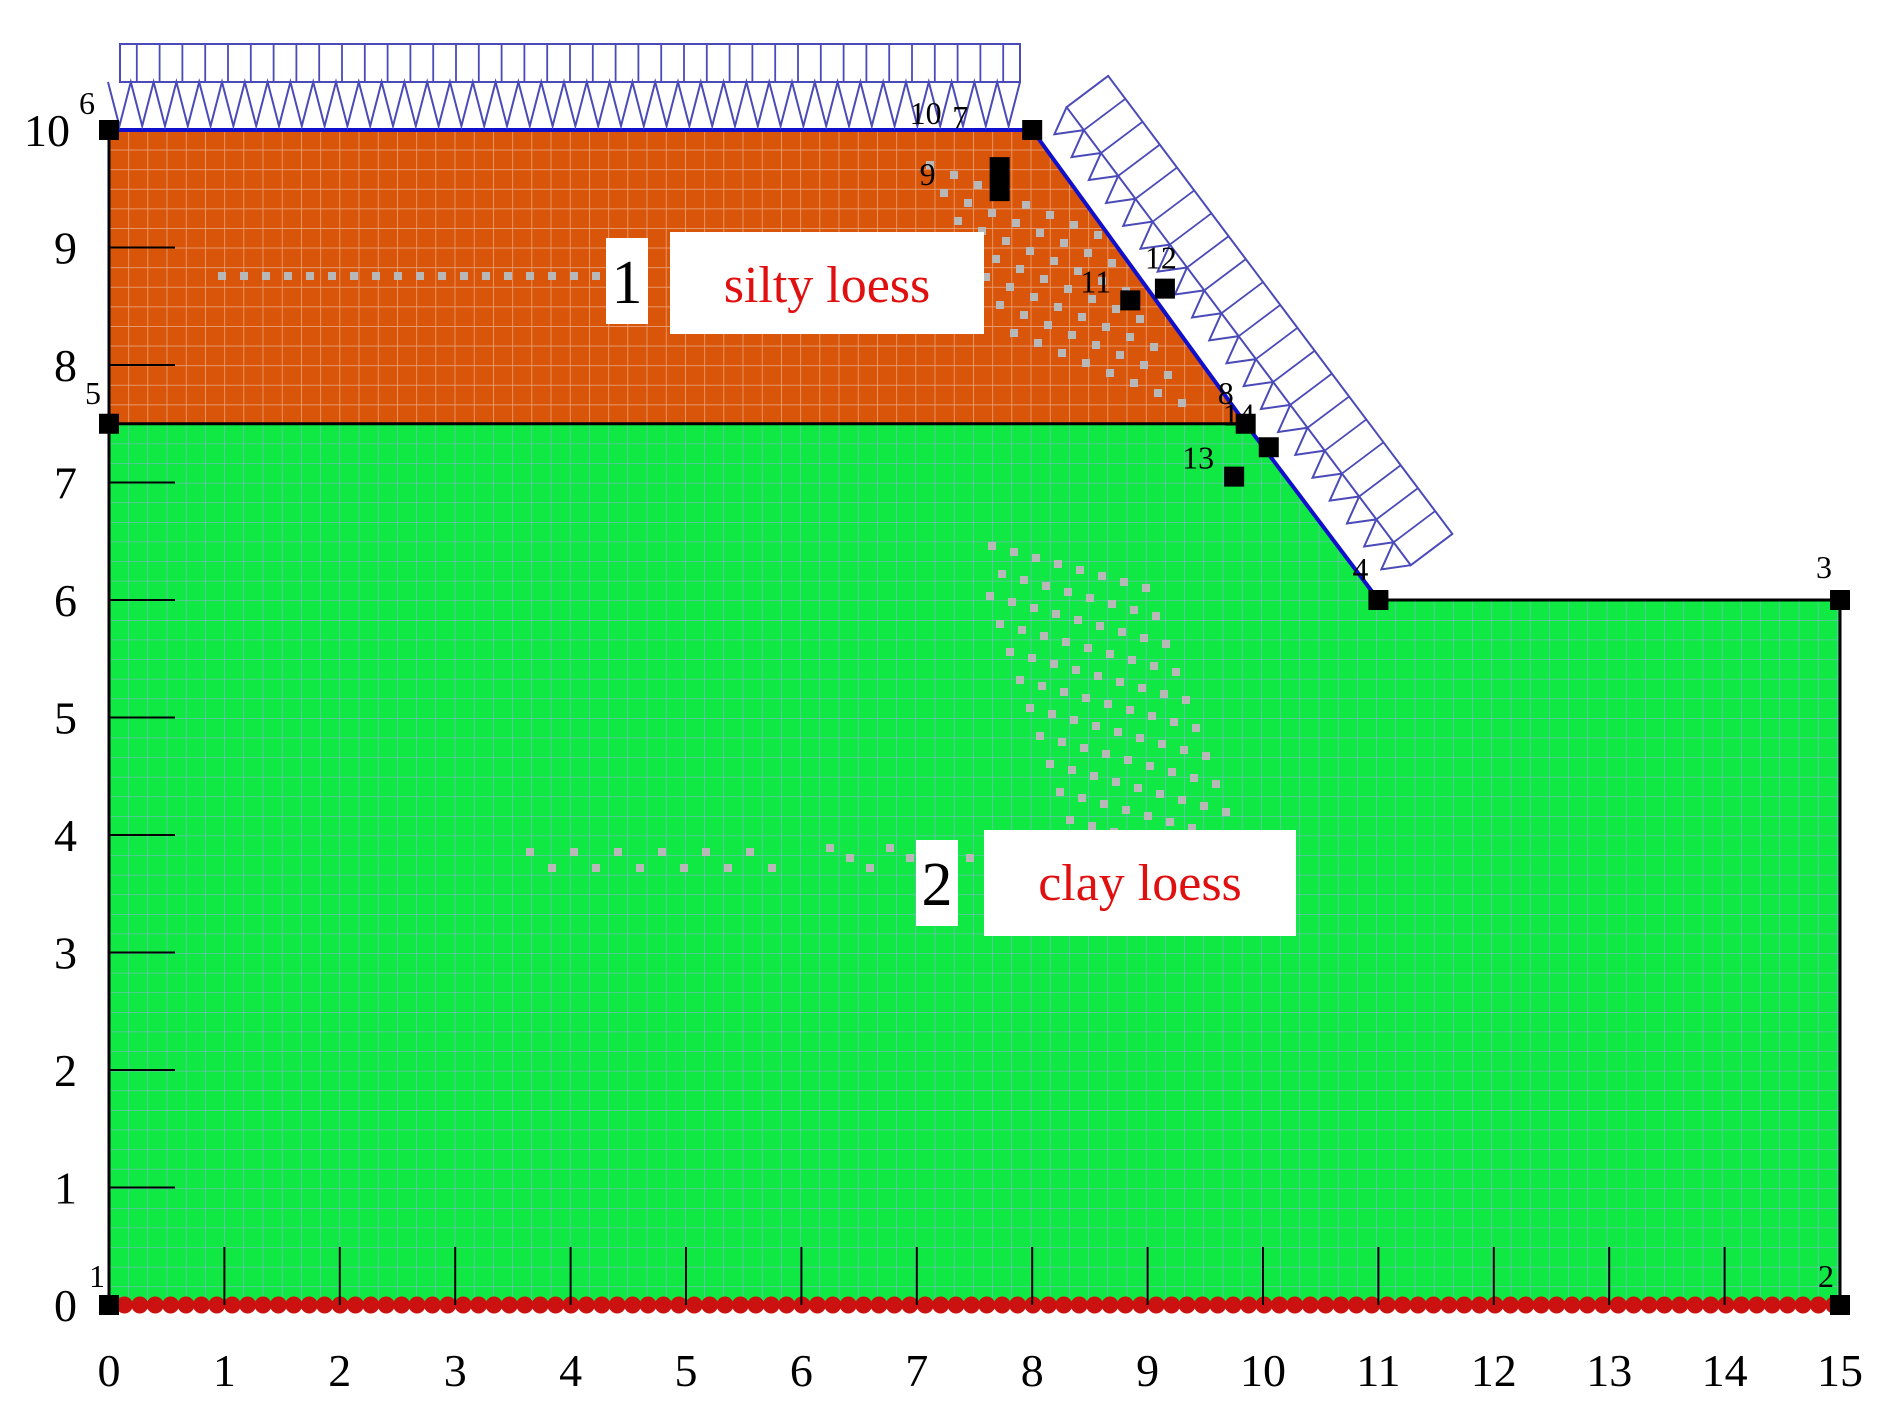  Describe the element at coordinates (1239, 414) in the screenshot. I see `geometry-point-14-label: 14` at that location.